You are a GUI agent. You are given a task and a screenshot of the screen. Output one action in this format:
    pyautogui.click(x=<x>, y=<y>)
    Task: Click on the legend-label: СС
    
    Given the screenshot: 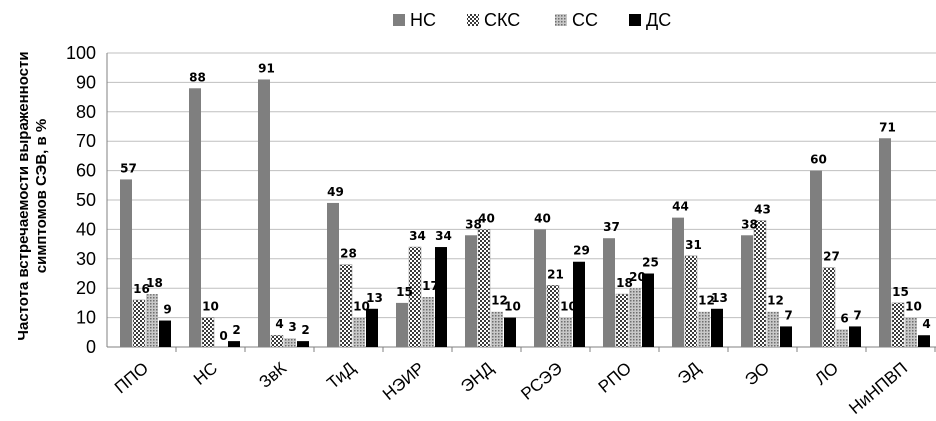 What is the action you would take?
    pyautogui.click(x=585, y=20)
    